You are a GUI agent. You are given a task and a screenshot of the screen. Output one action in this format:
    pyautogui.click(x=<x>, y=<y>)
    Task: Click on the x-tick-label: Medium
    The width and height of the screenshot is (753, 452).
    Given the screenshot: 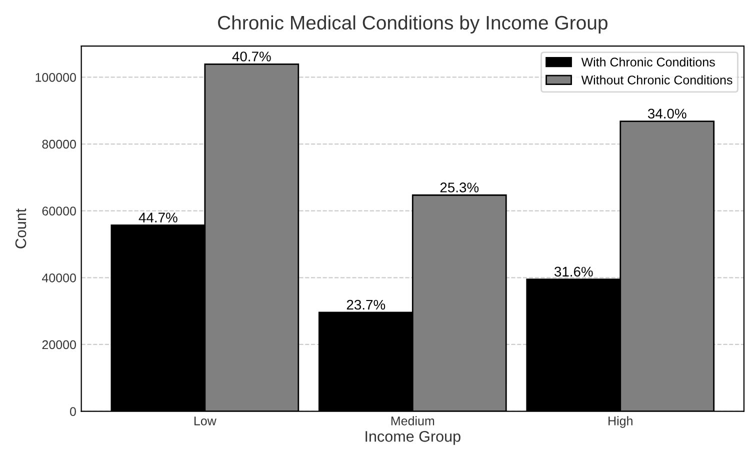 What is the action you would take?
    pyautogui.click(x=412, y=421)
    